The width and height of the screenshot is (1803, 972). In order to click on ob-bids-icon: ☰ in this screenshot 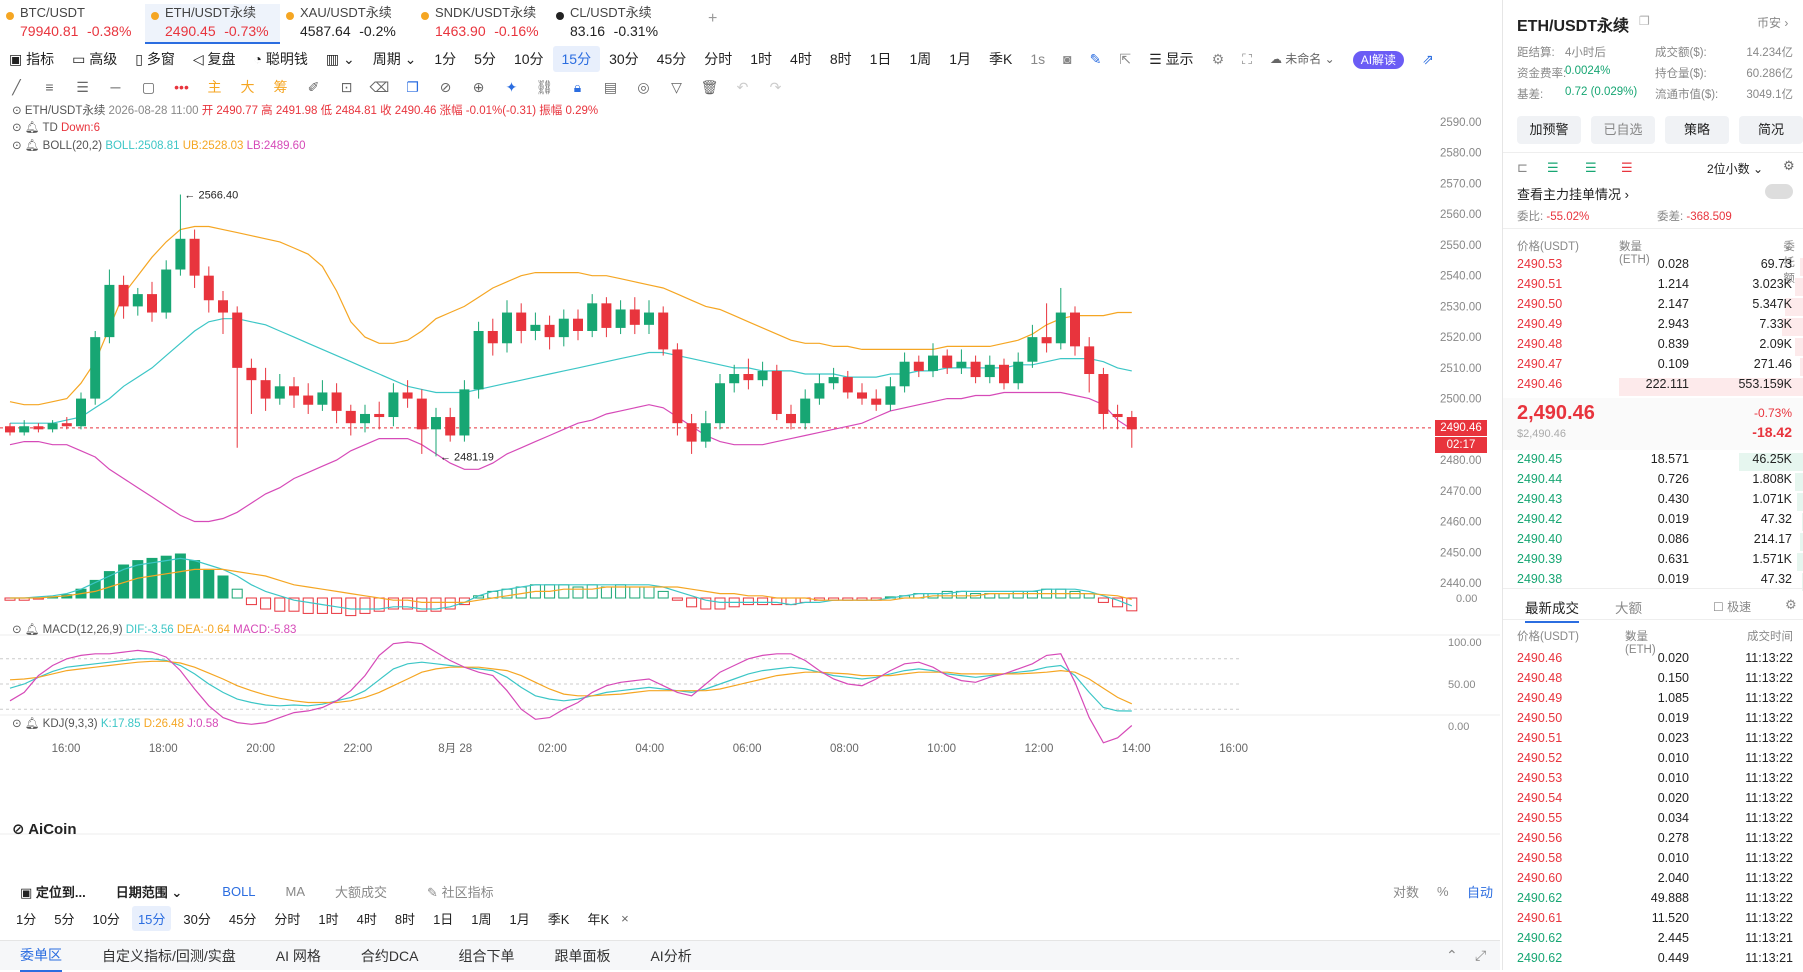, I will do `click(1591, 167)`.